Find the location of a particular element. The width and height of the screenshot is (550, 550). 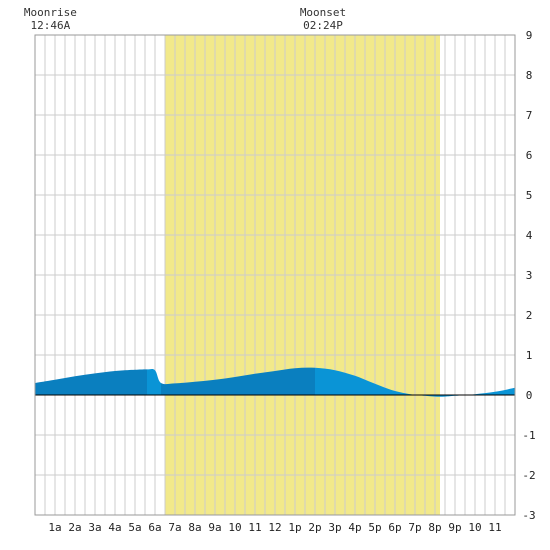

y-tick-label: 7 is located at coordinates (529, 115).